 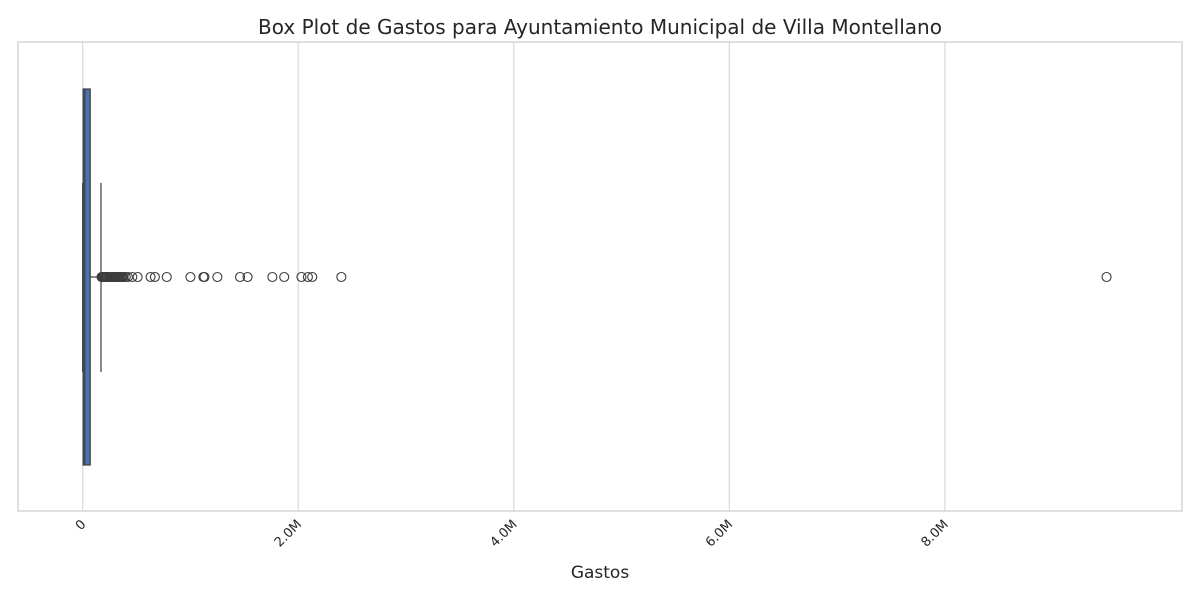 I want to click on x-tick-label: 2.0M, so click(x=288, y=533).